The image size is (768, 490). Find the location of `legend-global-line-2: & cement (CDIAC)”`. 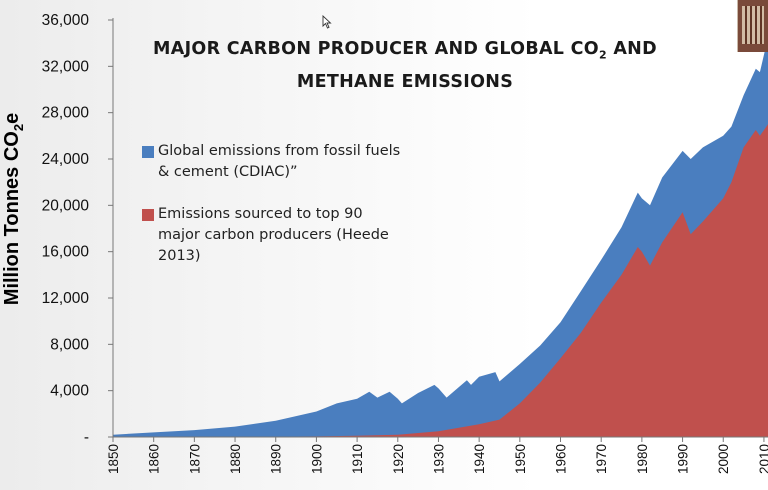

legend-global-line-2: & cement (CDIAC)” is located at coordinates (228, 172).